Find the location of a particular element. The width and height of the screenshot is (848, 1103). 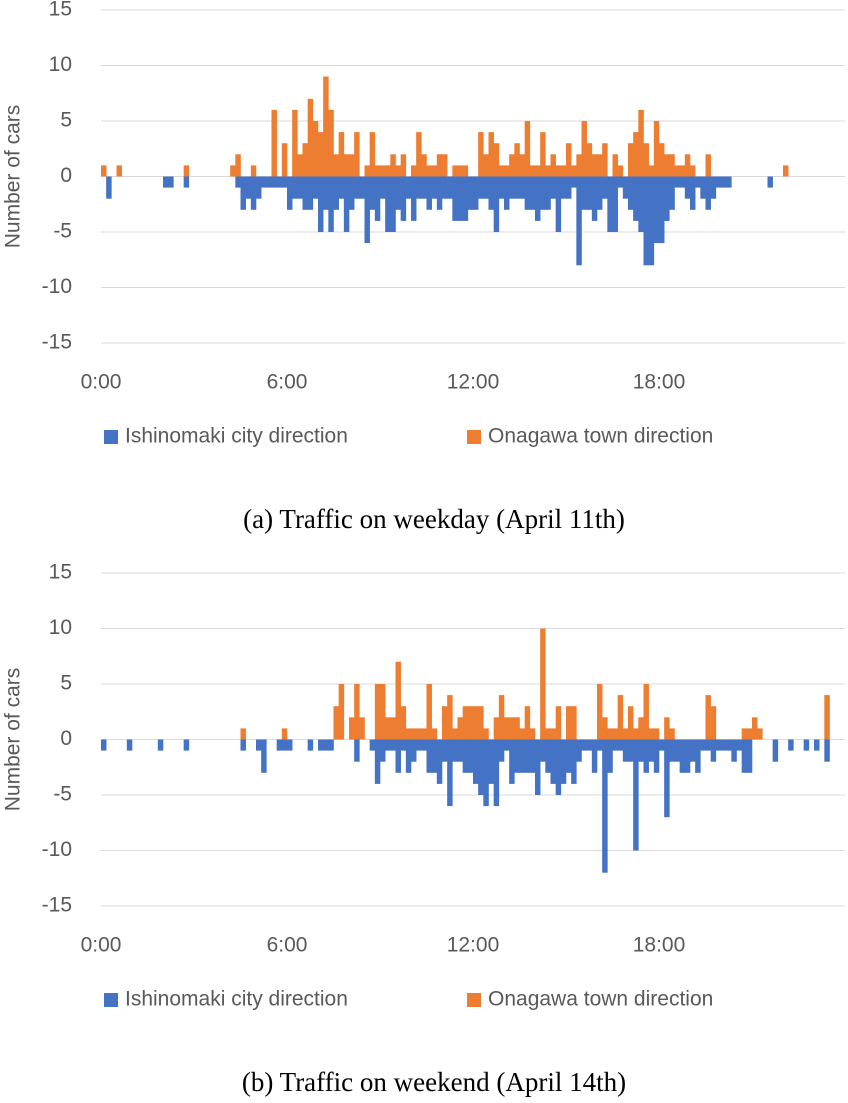

y-tick-label: 15 is located at coordinates (60, 572).